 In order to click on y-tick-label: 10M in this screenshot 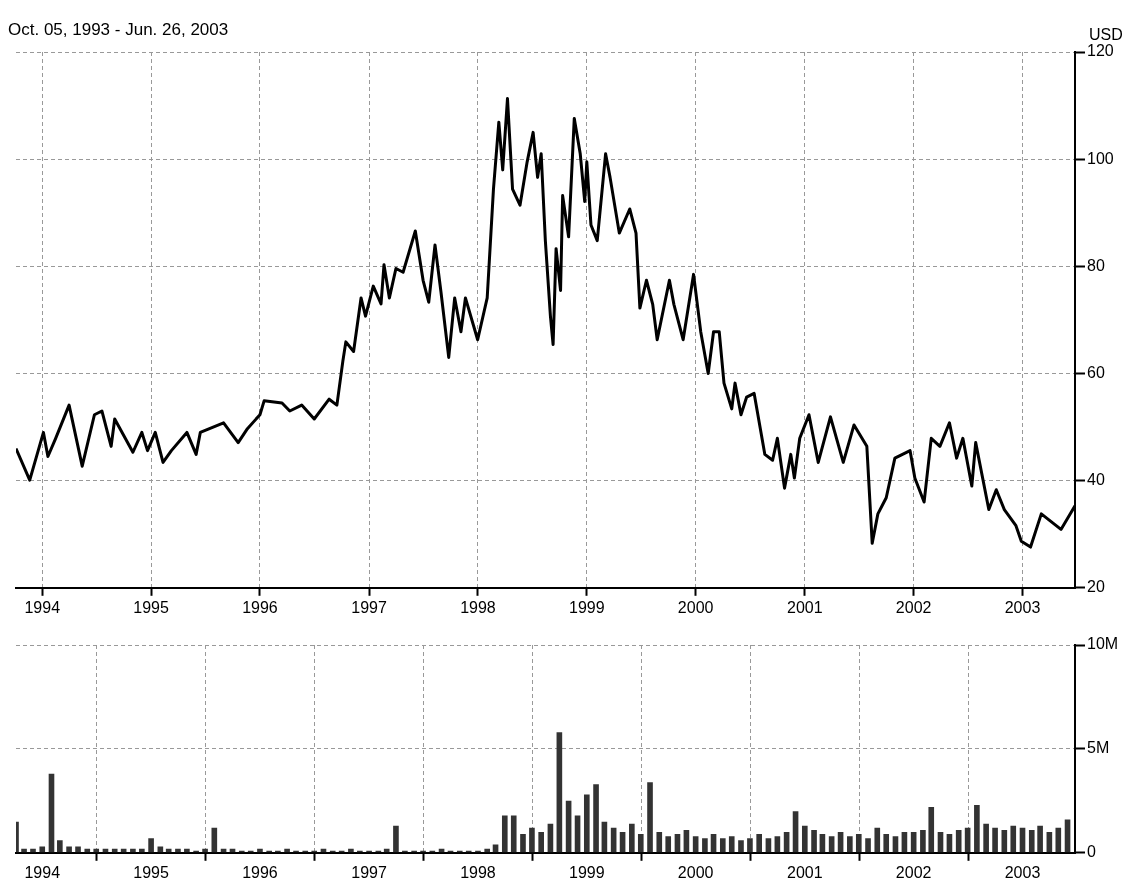, I will do `click(1103, 644)`.